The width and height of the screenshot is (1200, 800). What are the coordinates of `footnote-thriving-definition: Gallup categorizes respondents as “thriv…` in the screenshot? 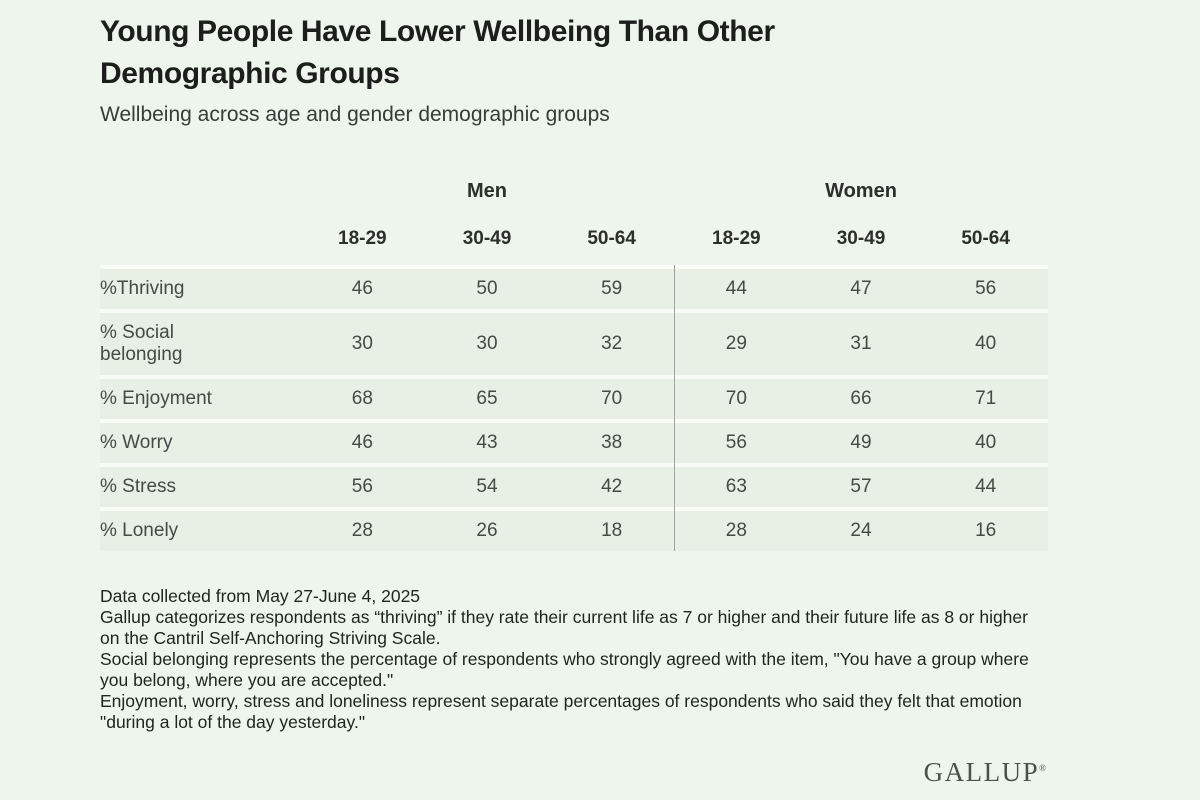 It's located at (564, 627).